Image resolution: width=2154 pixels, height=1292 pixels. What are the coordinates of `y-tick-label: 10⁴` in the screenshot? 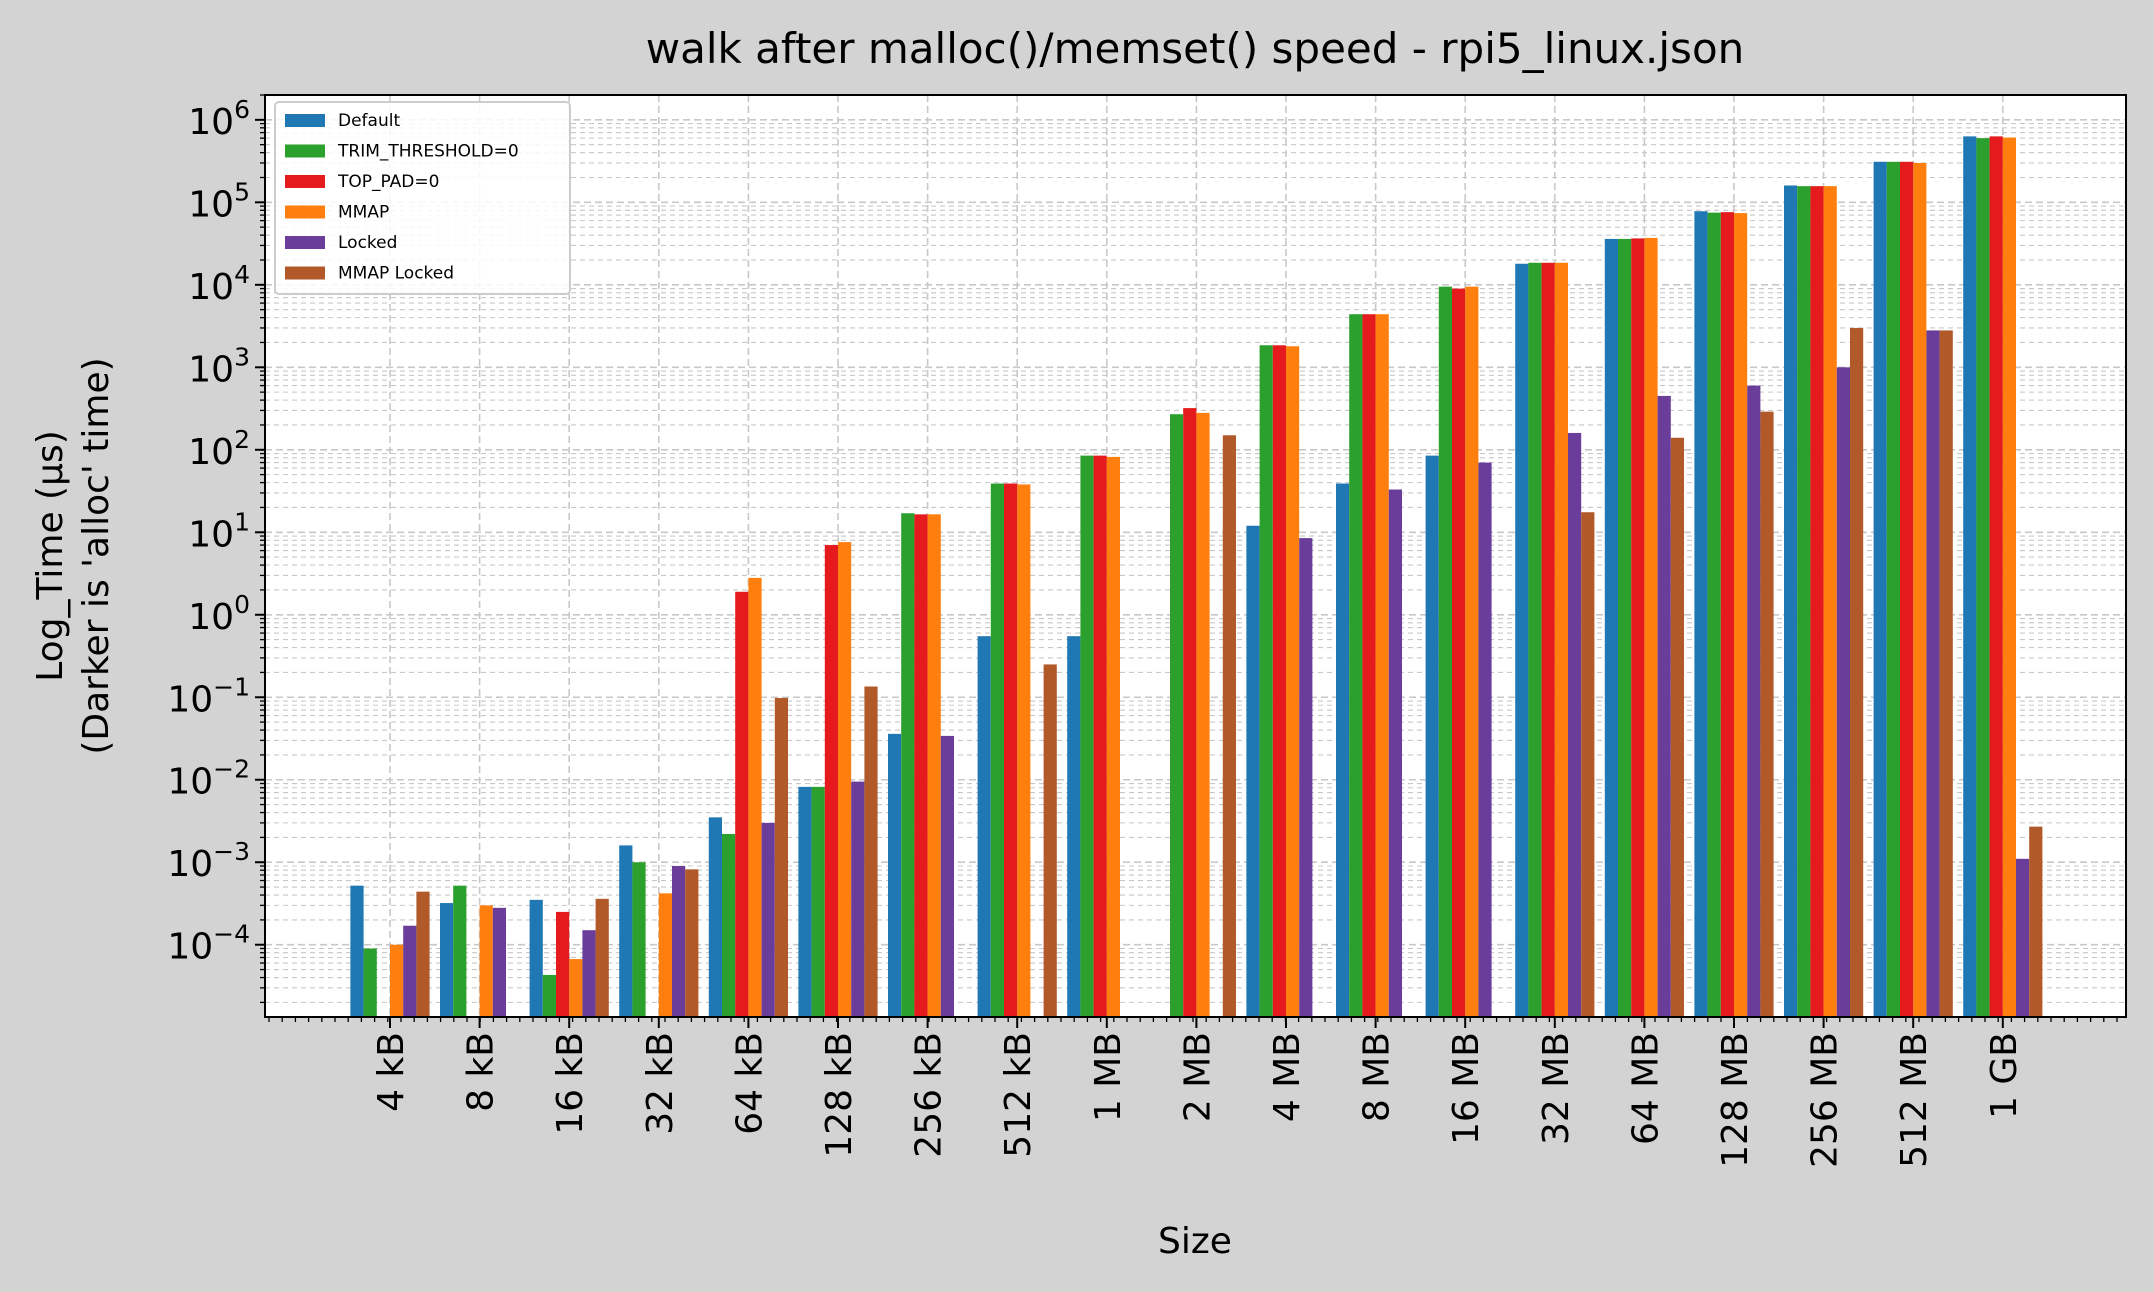 It's located at (219, 284).